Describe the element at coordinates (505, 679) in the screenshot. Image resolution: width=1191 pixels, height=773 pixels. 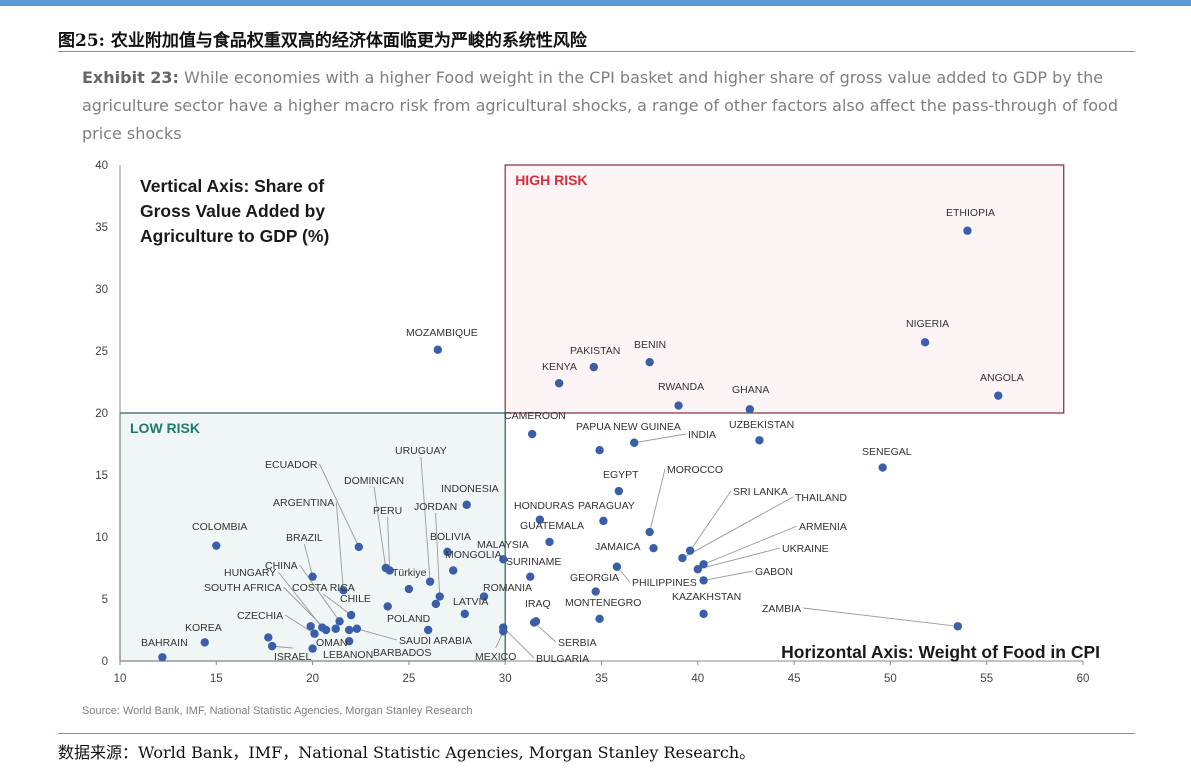
I see `x-tick-label: 30` at that location.